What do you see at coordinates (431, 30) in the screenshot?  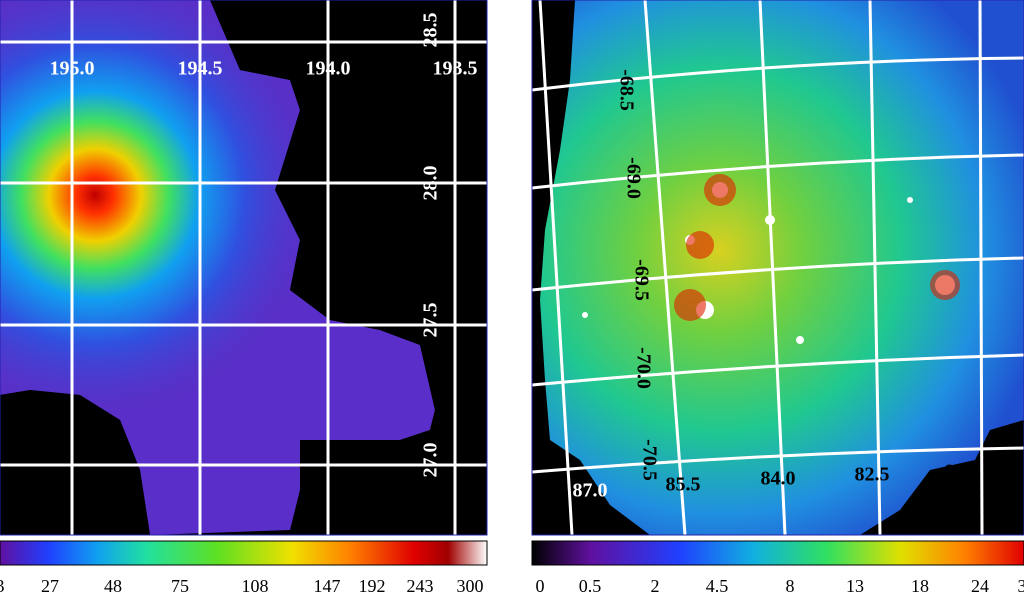 I see `dec-label: 28.5` at bounding box center [431, 30].